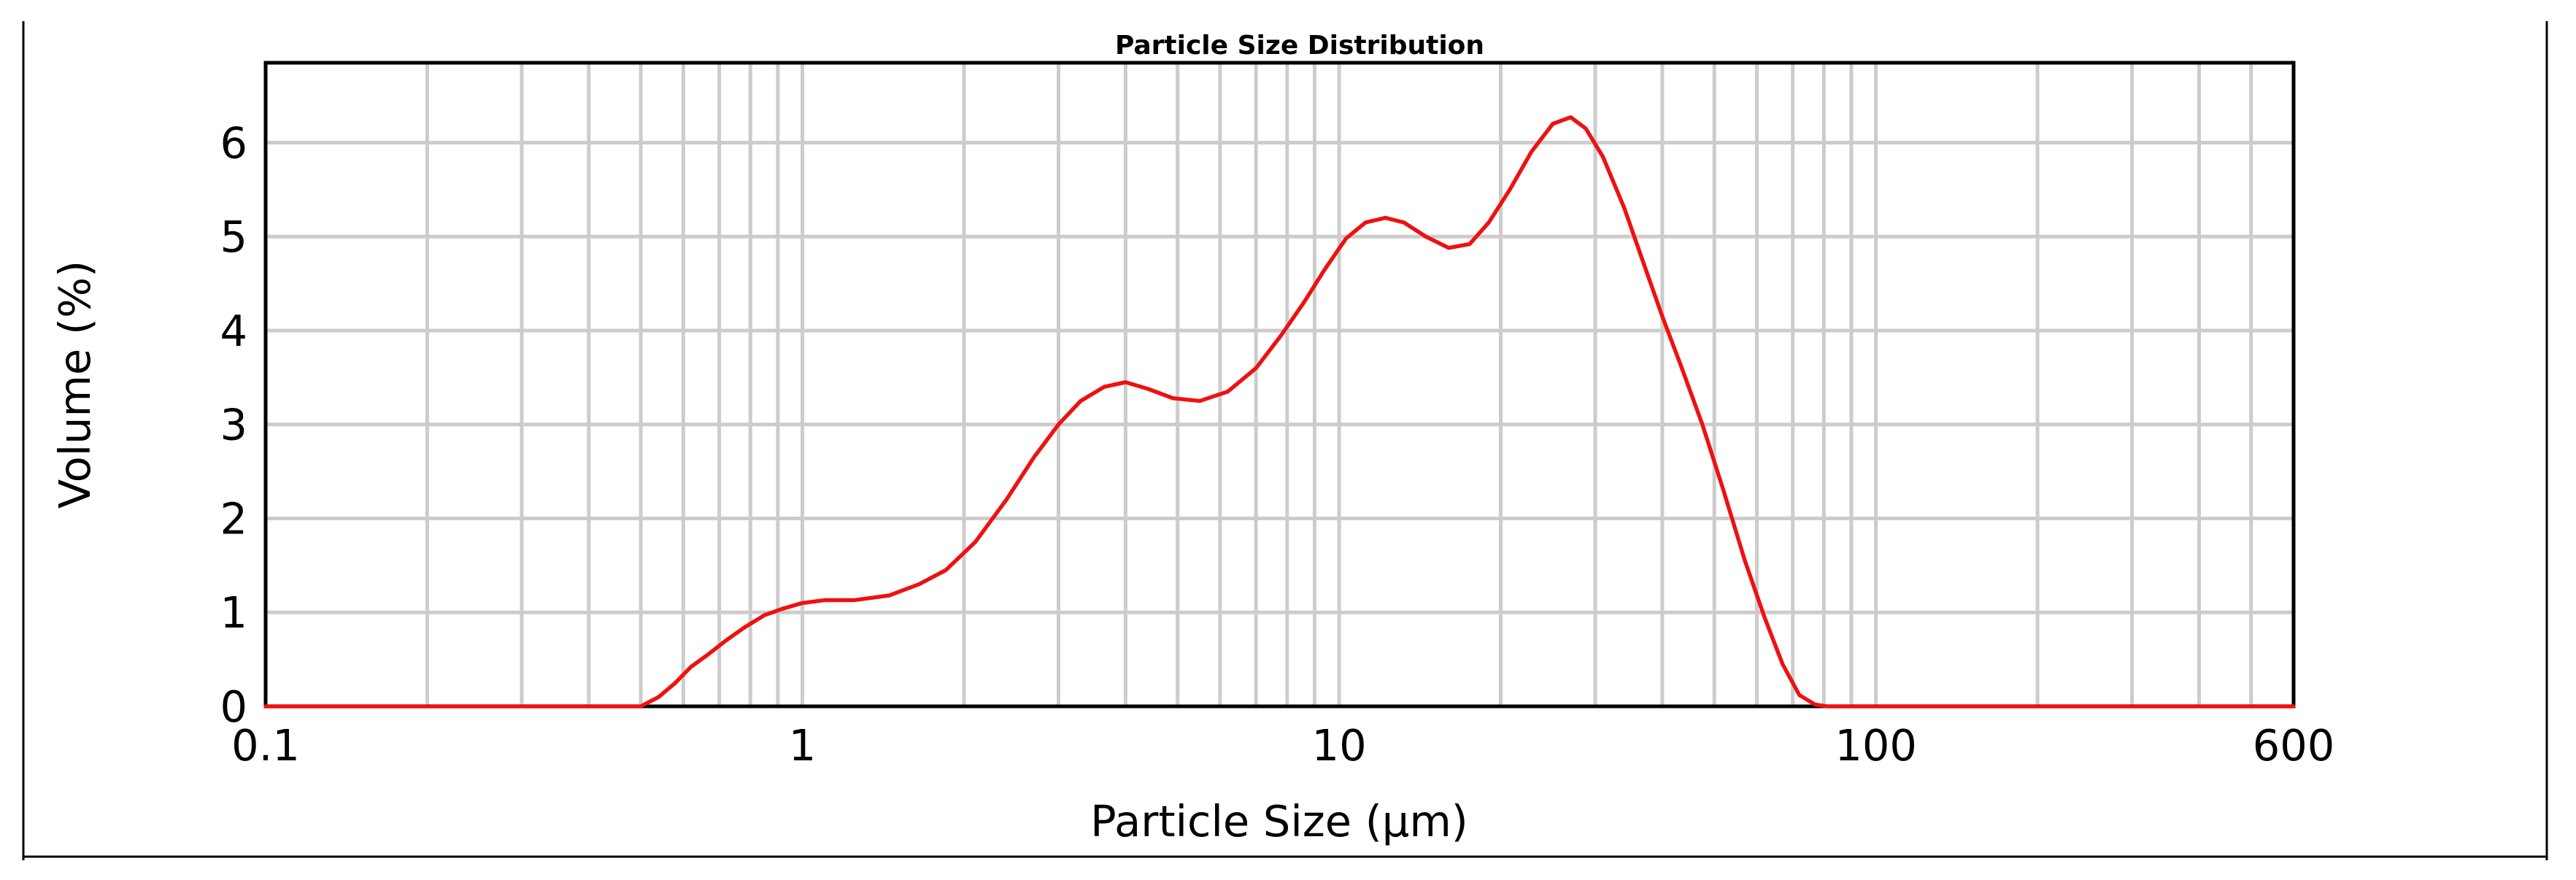  Describe the element at coordinates (234, 237) in the screenshot. I see `y-tick-label: 5` at that location.